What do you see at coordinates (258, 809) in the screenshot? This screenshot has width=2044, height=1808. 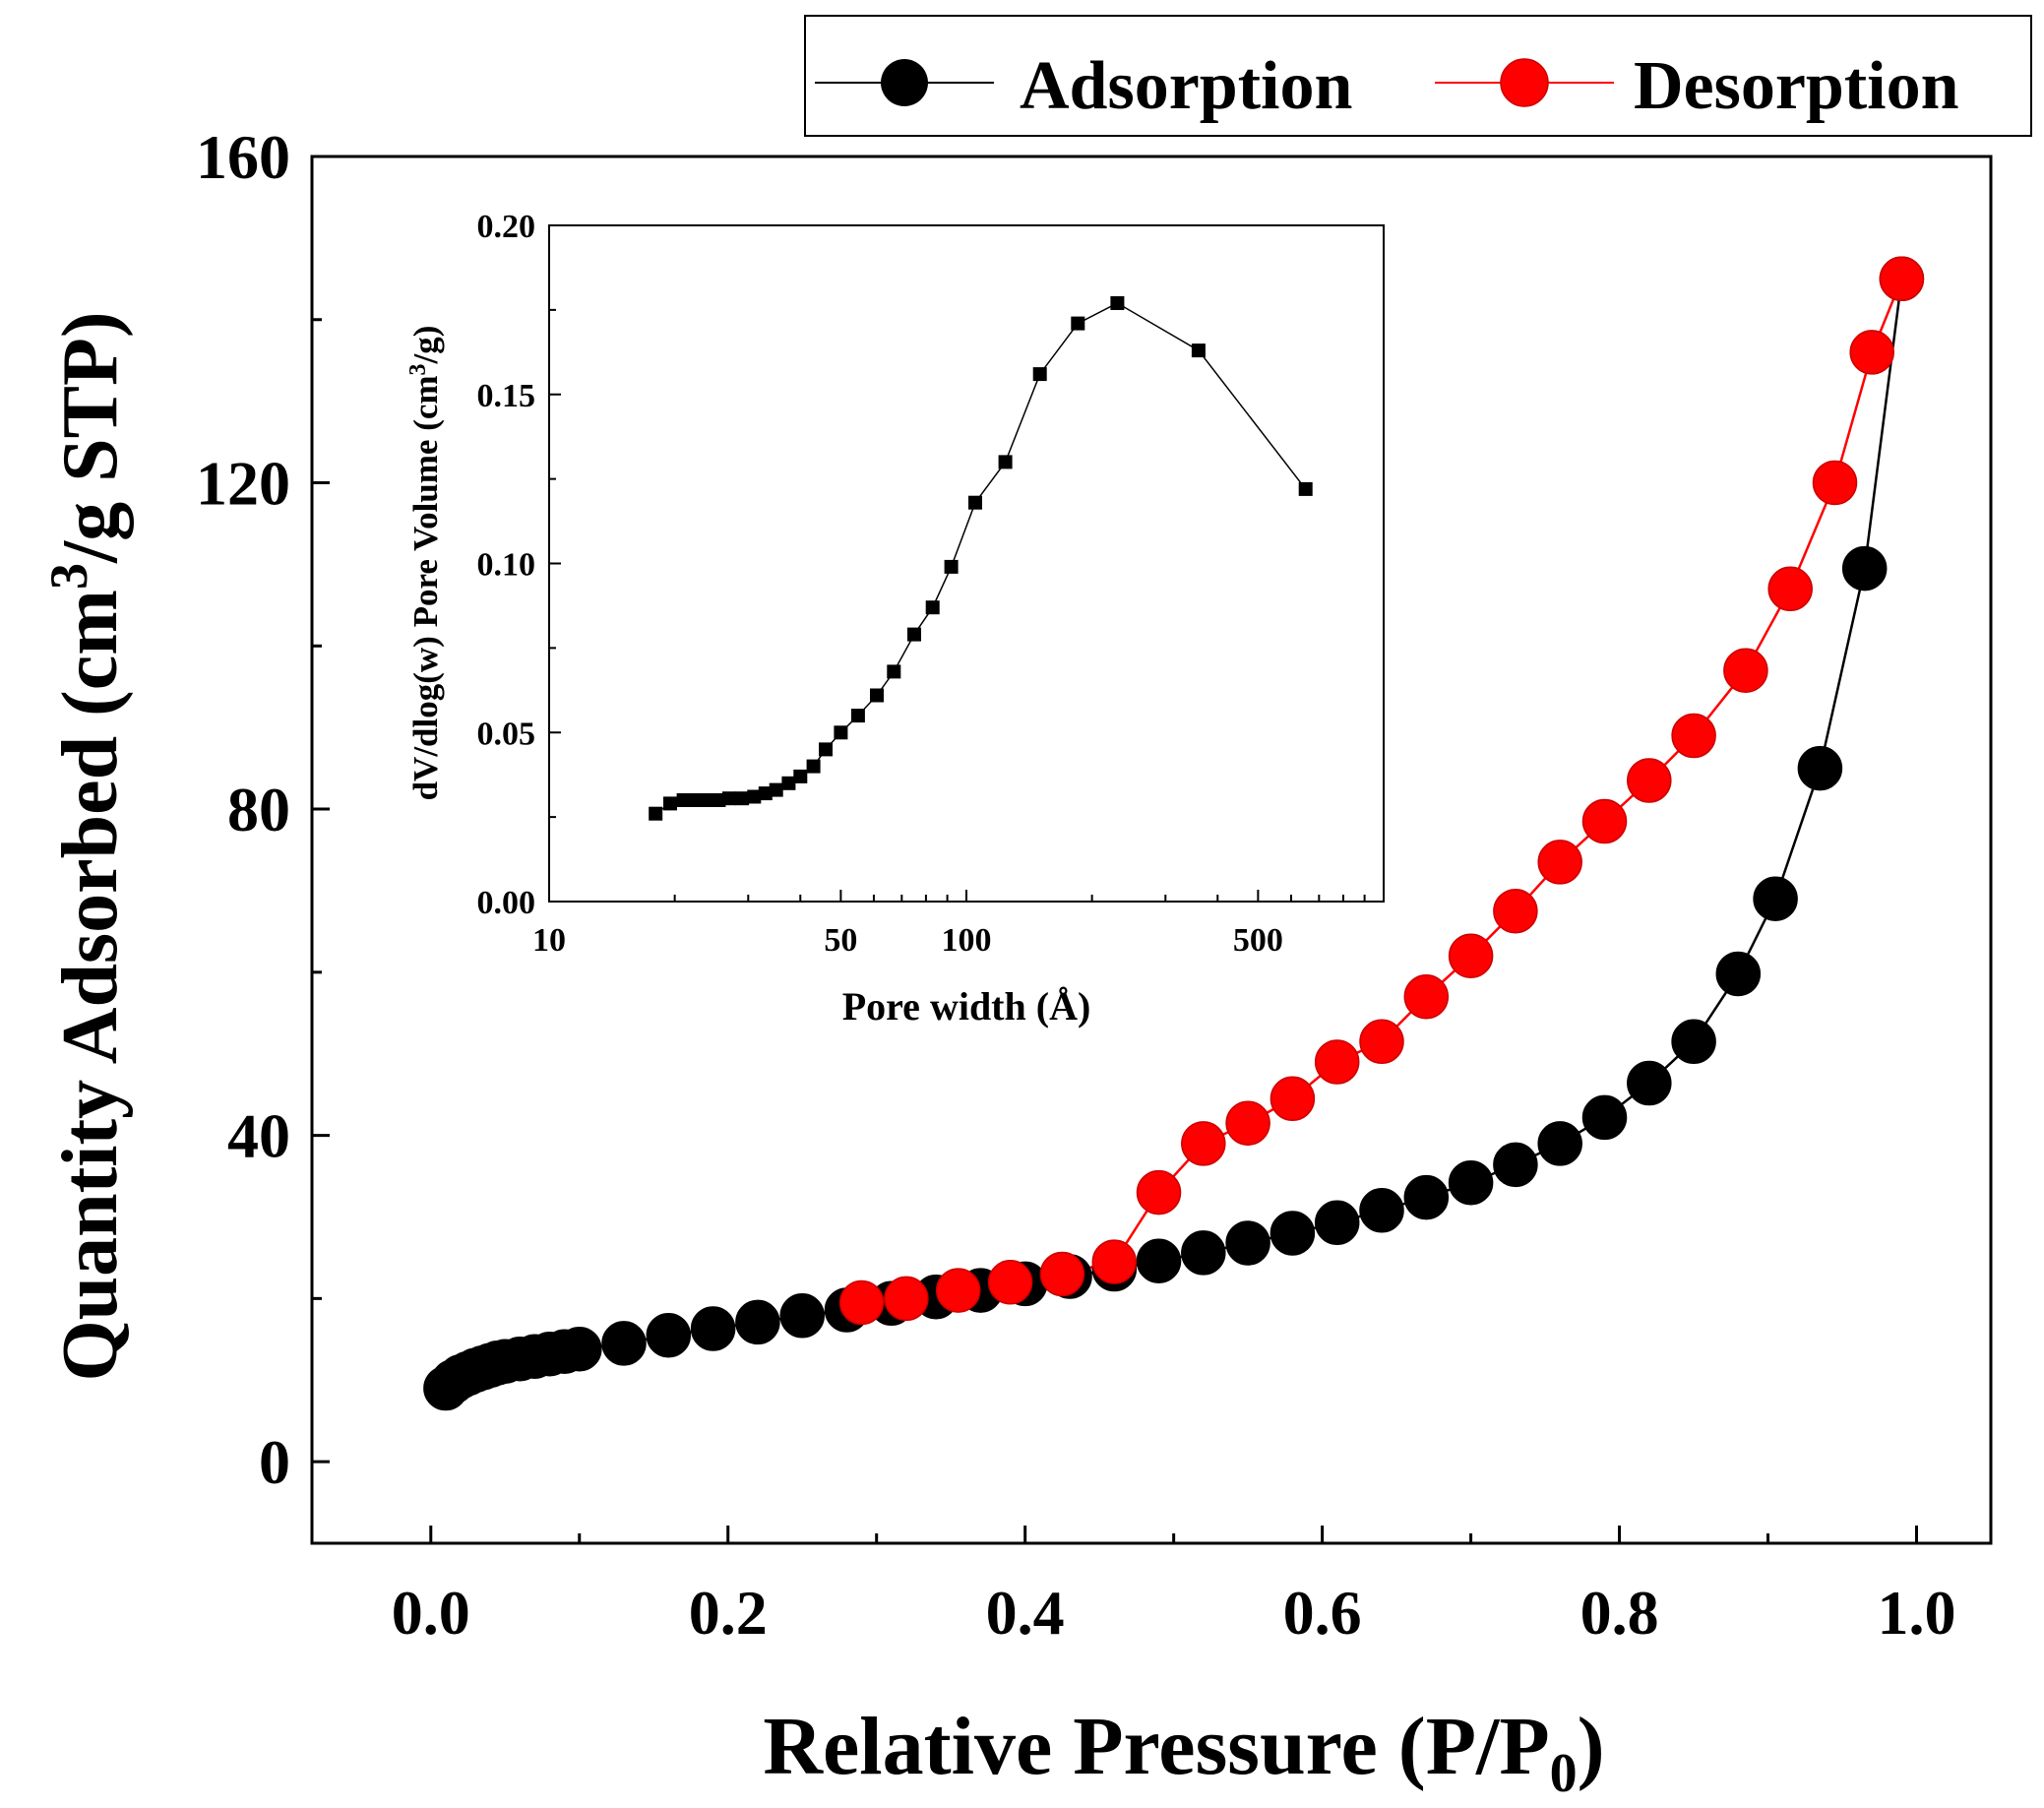 I see `main-y-tick-label: 80` at bounding box center [258, 809].